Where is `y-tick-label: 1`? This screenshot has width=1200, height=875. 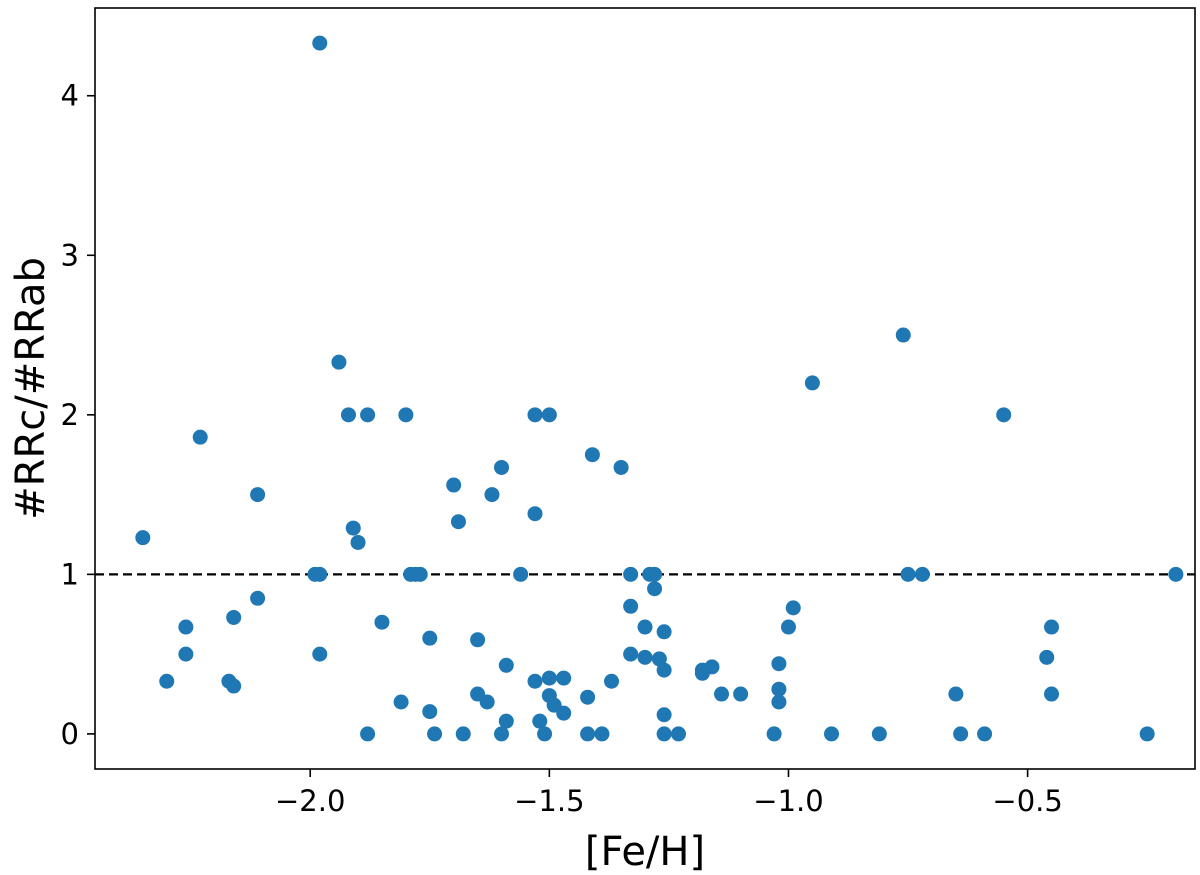 y-tick-label: 1 is located at coordinates (70, 574).